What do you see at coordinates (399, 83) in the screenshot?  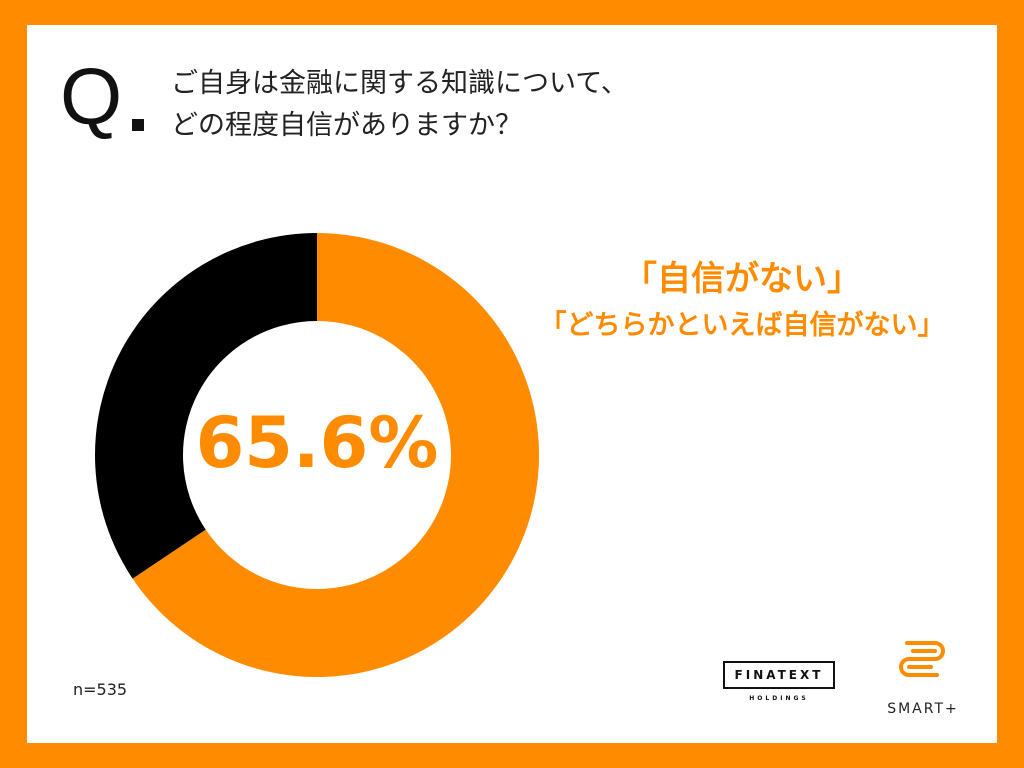 I see `question-line-1: ご自身は金融に関する知識について、` at bounding box center [399, 83].